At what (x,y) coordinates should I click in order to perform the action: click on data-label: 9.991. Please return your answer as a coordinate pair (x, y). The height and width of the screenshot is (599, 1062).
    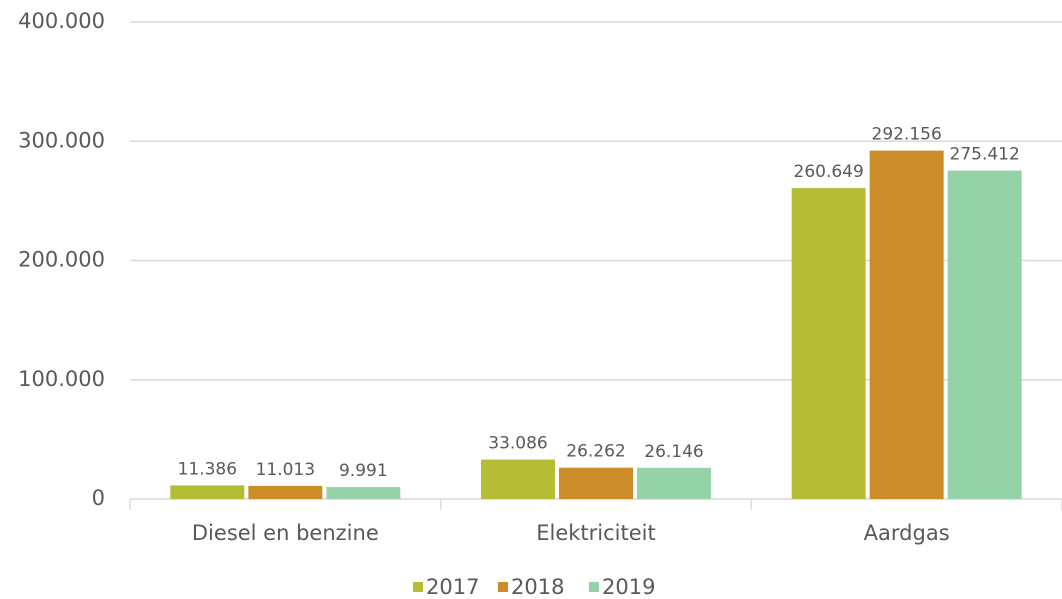
    Looking at the image, I should click on (363, 471).